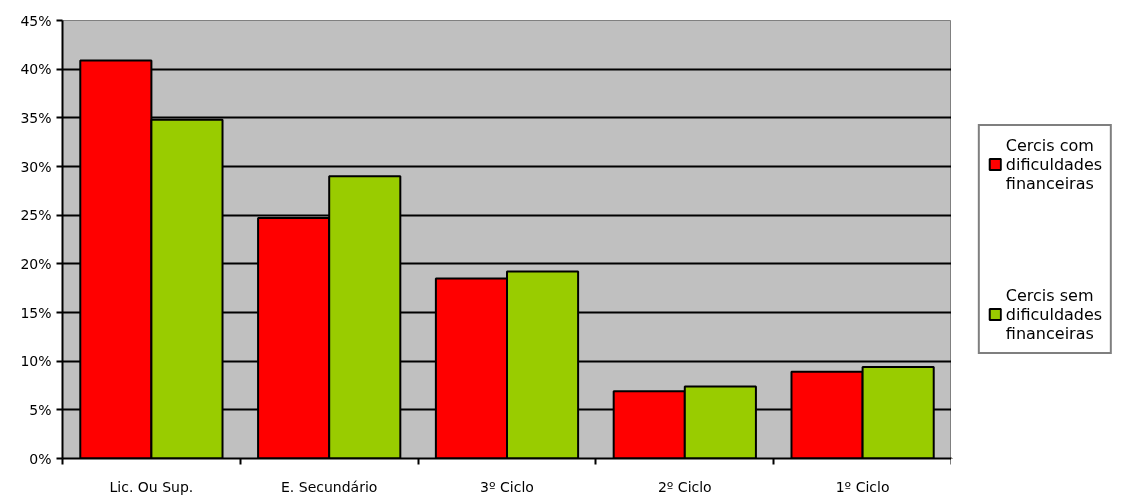 Image resolution: width=1139 pixels, height=502 pixels. Describe the element at coordinates (151, 486) in the screenshot. I see `x-tick-label: Lic. Ou Sup.` at that location.